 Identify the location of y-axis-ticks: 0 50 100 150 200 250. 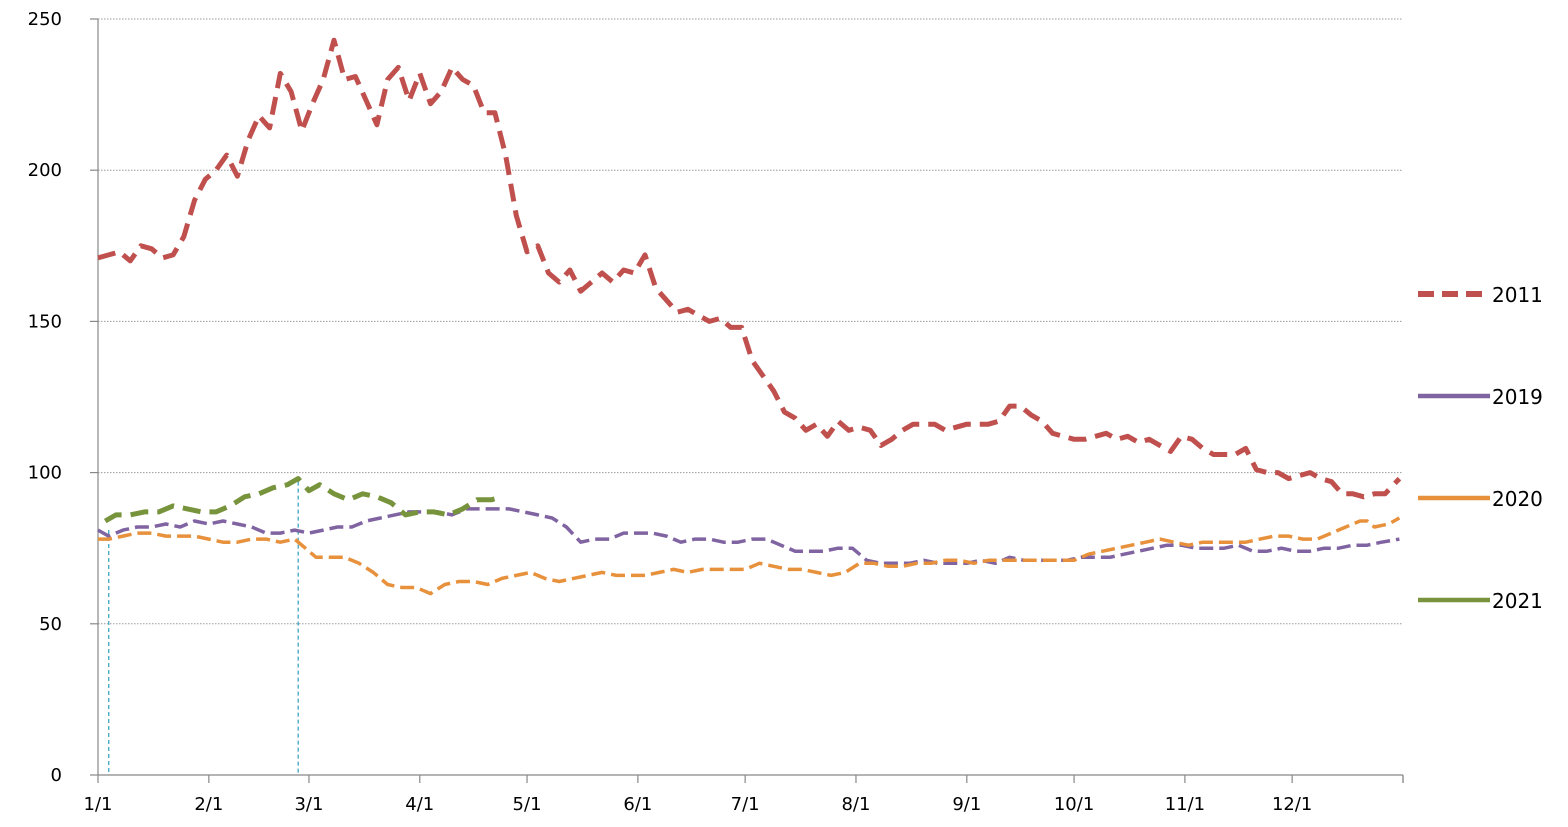
(63, 397).